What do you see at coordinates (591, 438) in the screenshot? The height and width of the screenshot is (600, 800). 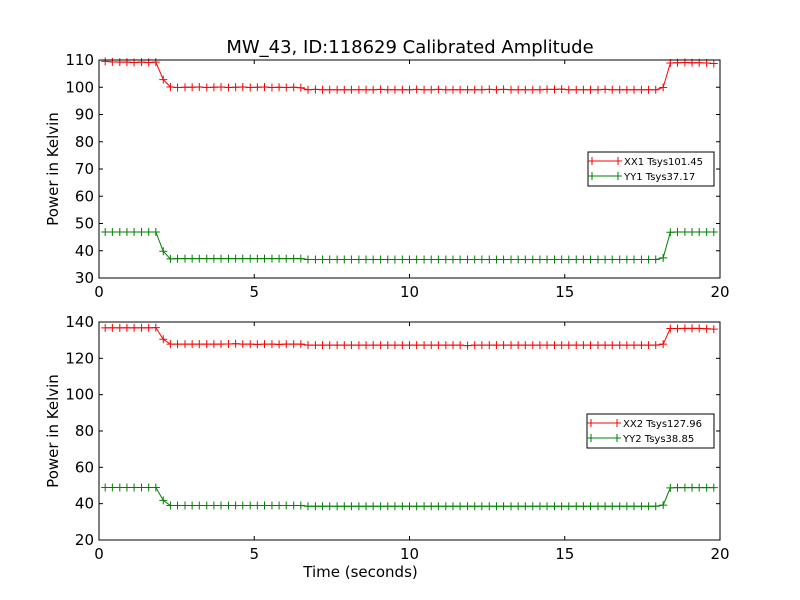 I see `legend-marker` at bounding box center [591, 438].